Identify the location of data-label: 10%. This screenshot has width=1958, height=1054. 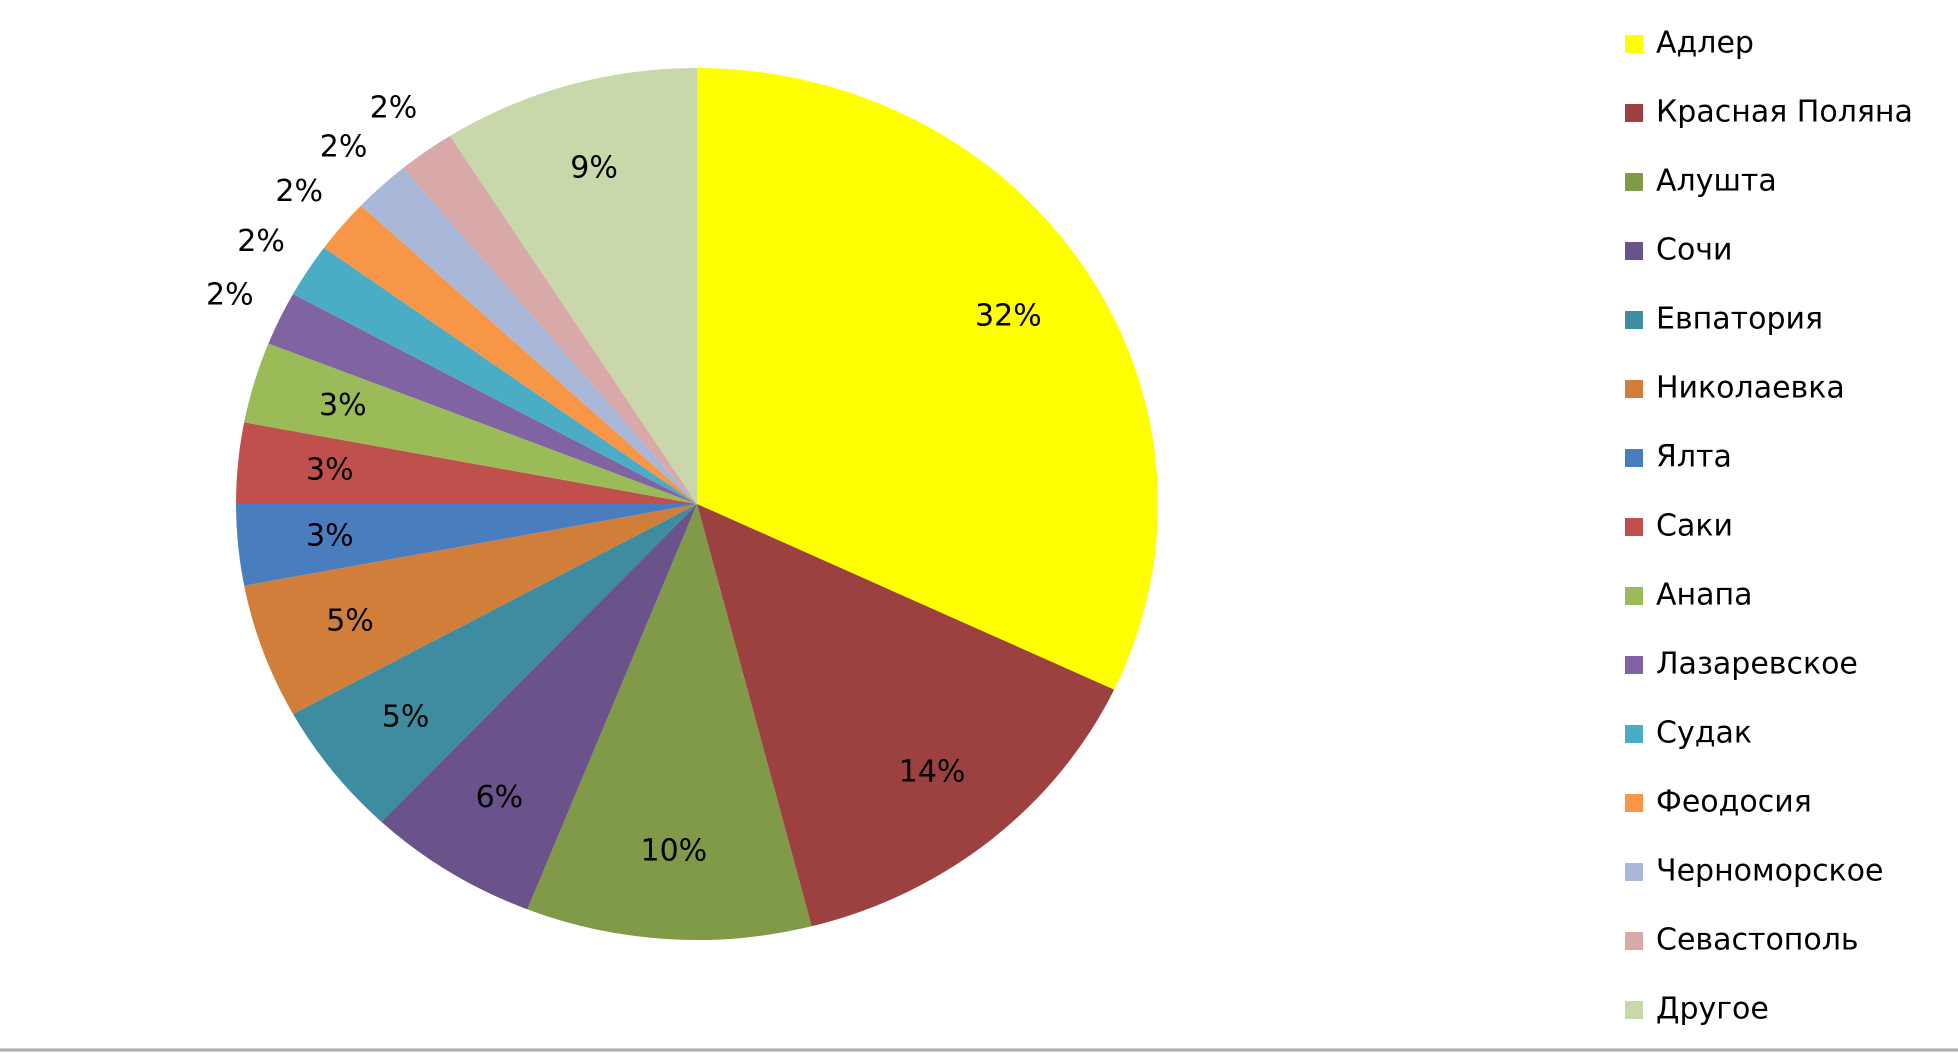
(673, 851).